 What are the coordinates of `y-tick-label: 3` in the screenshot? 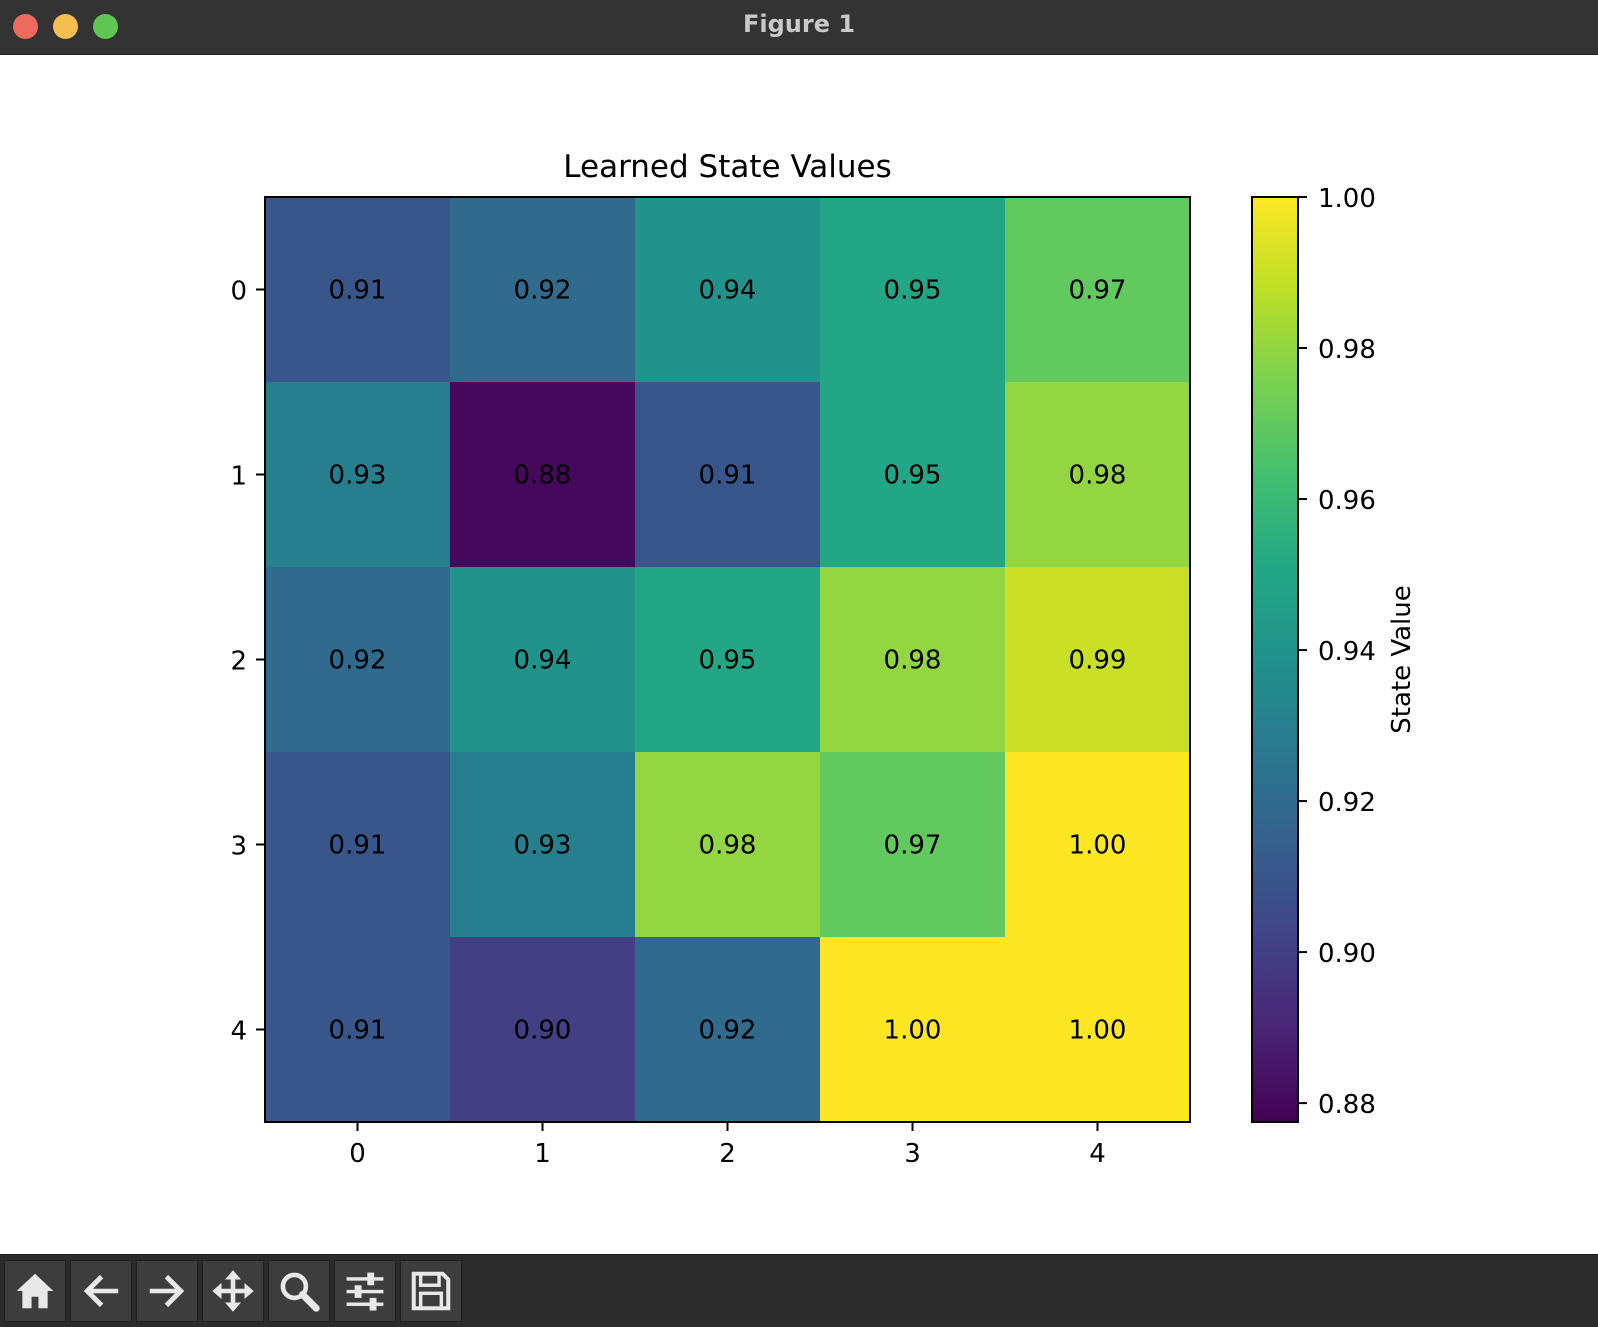 It's located at (238, 847).